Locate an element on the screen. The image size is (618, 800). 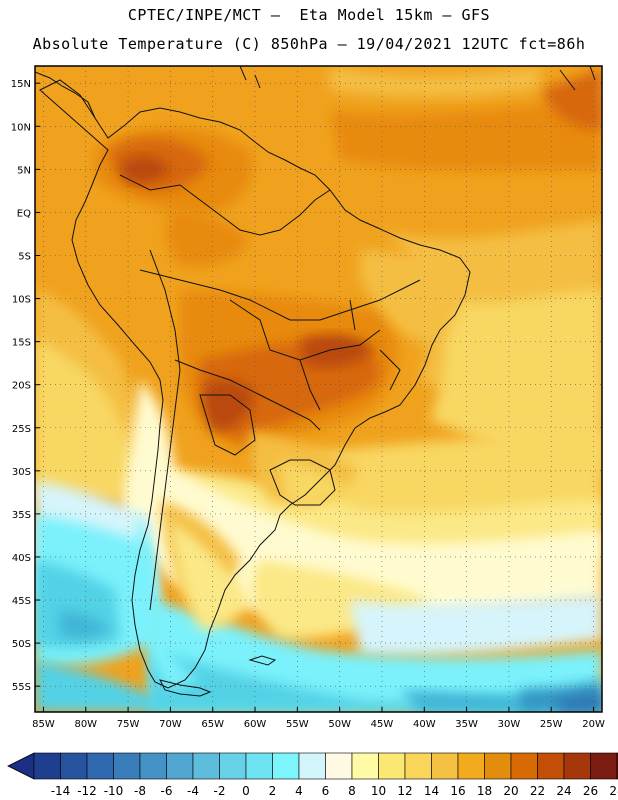
lat-tick-label: 50S is located at coordinates (21, 644).